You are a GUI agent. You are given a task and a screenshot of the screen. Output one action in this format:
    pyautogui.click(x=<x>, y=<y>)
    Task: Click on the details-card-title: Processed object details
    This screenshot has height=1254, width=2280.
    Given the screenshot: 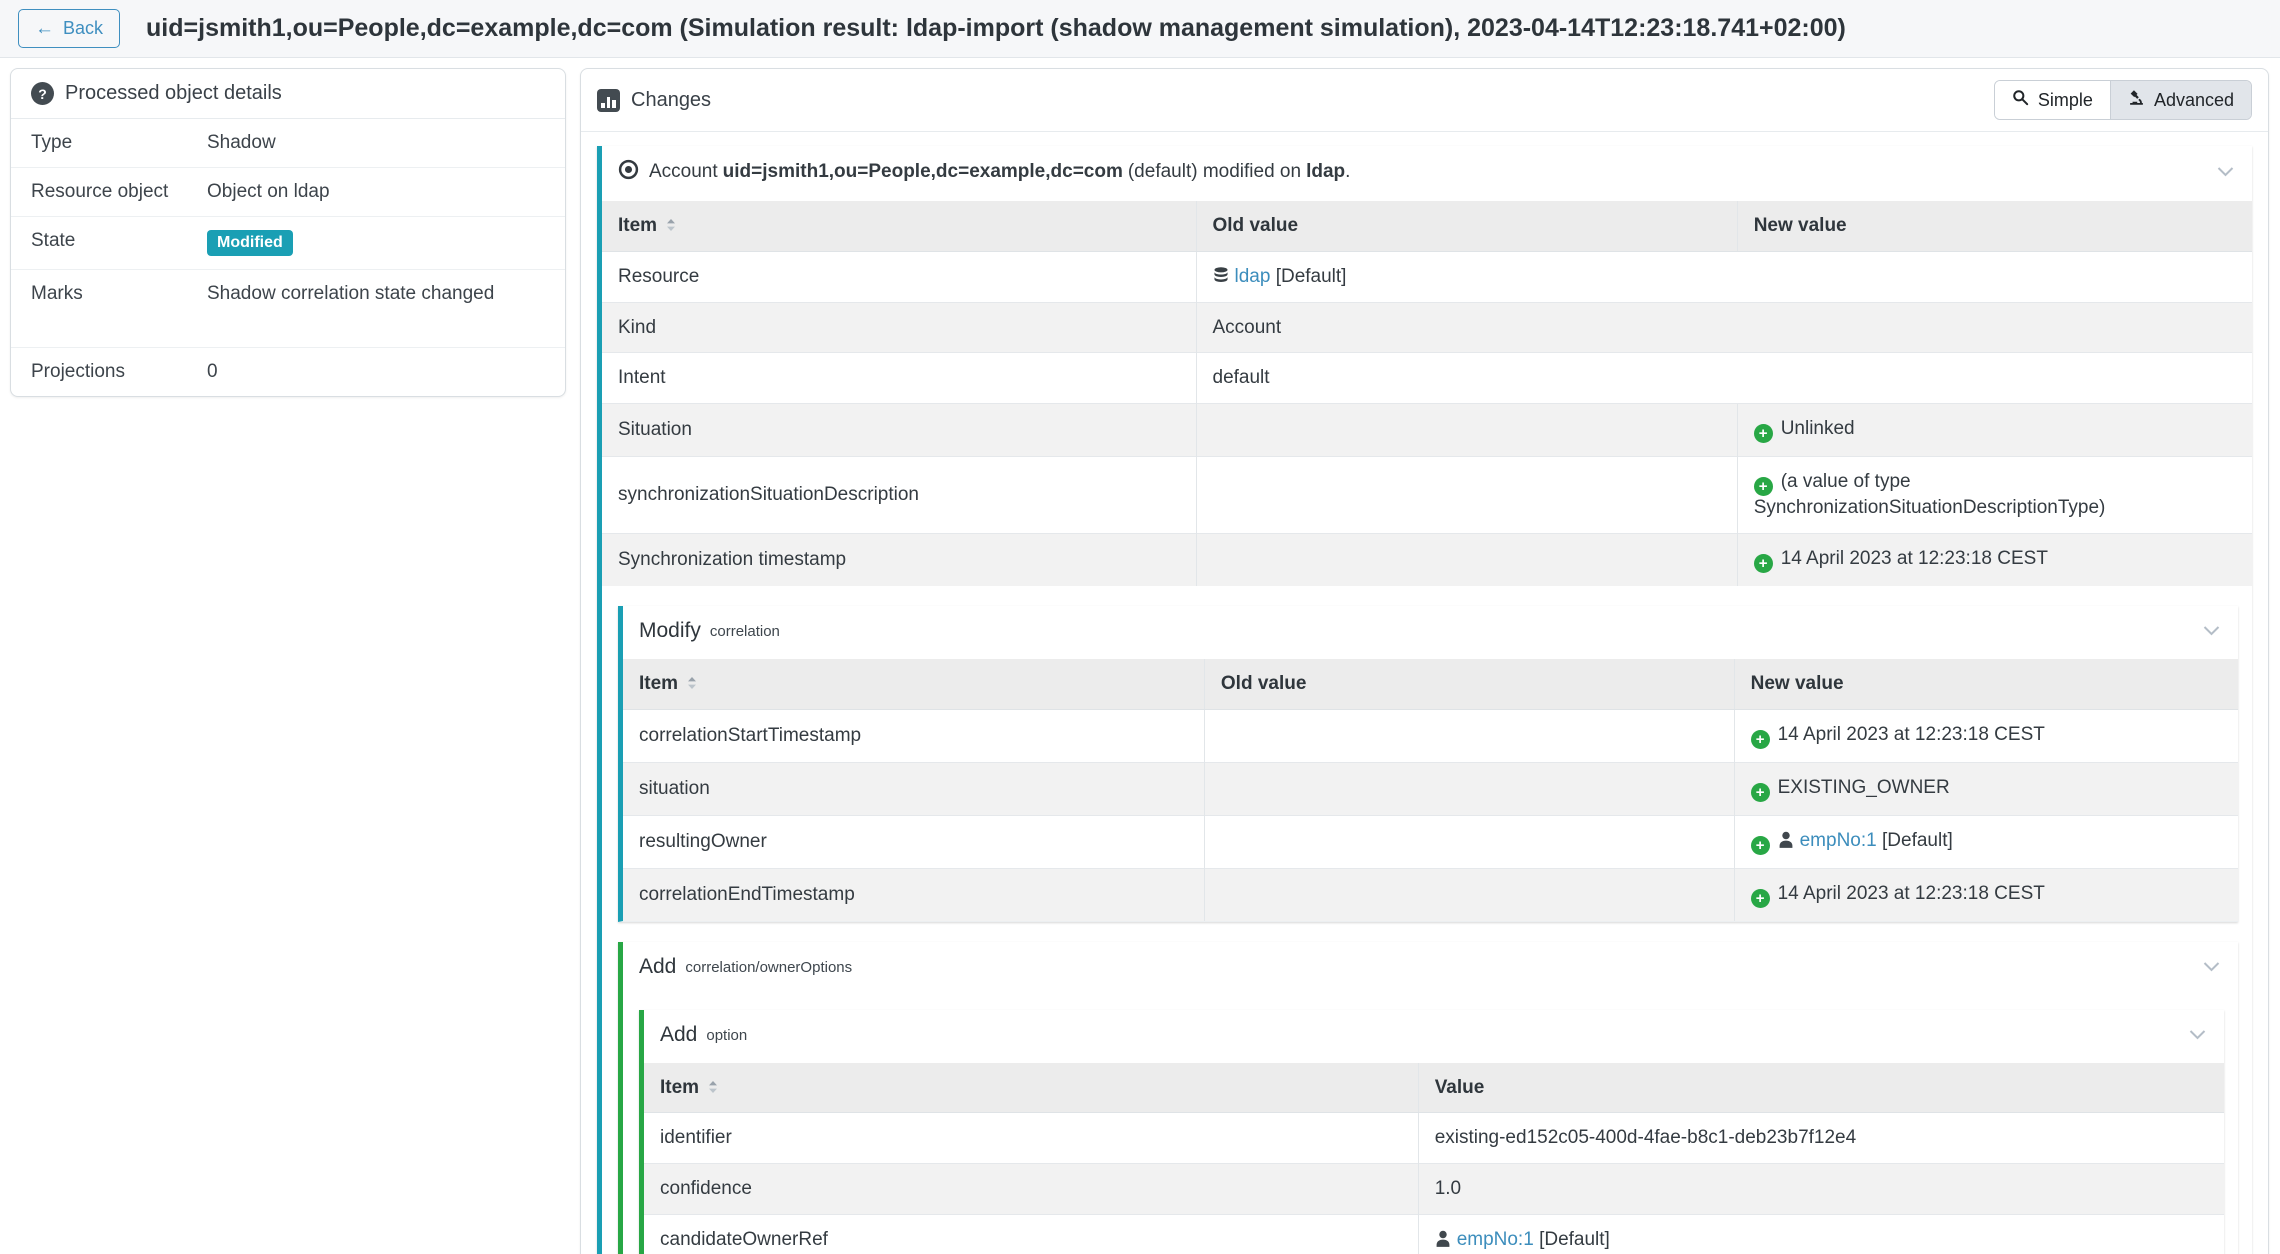 What is the action you would take?
    pyautogui.click(x=173, y=93)
    